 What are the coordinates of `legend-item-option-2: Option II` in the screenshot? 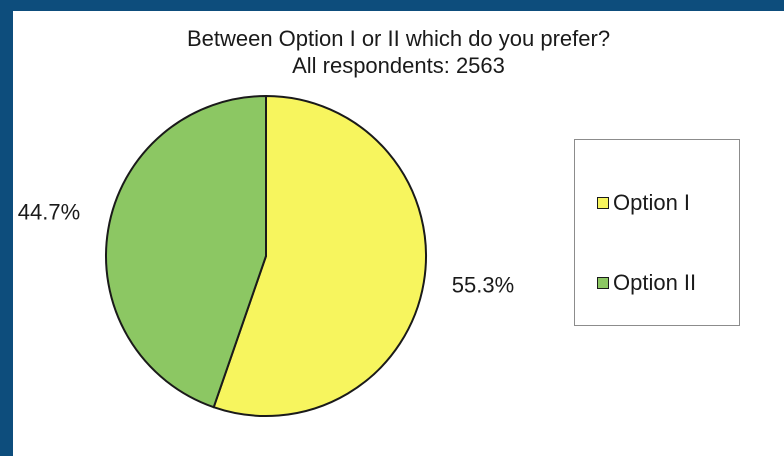 It's located at (646, 283).